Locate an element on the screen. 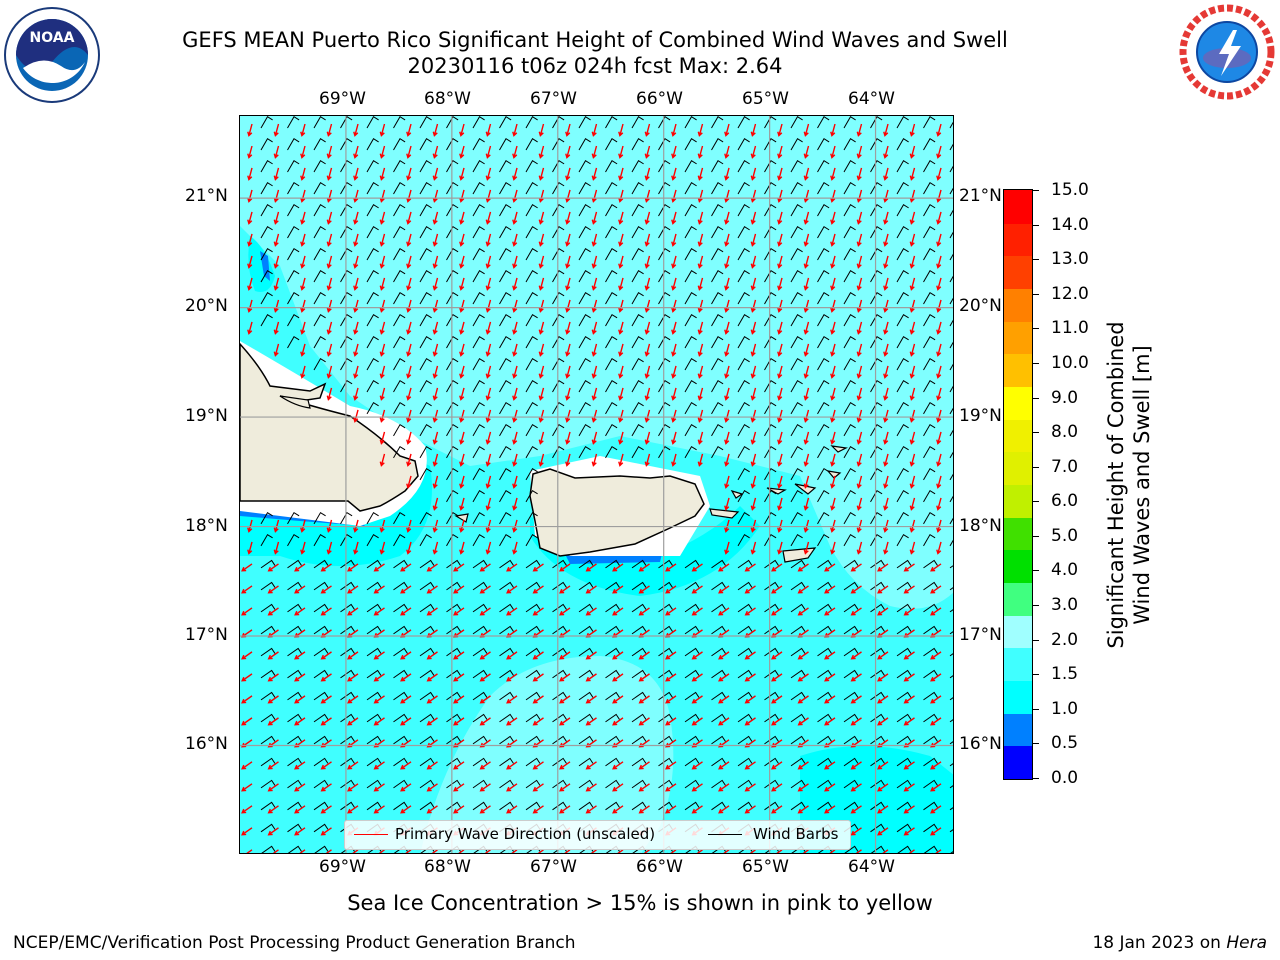  field-1.0-1.5-prsouth is located at coordinates (645, 551).